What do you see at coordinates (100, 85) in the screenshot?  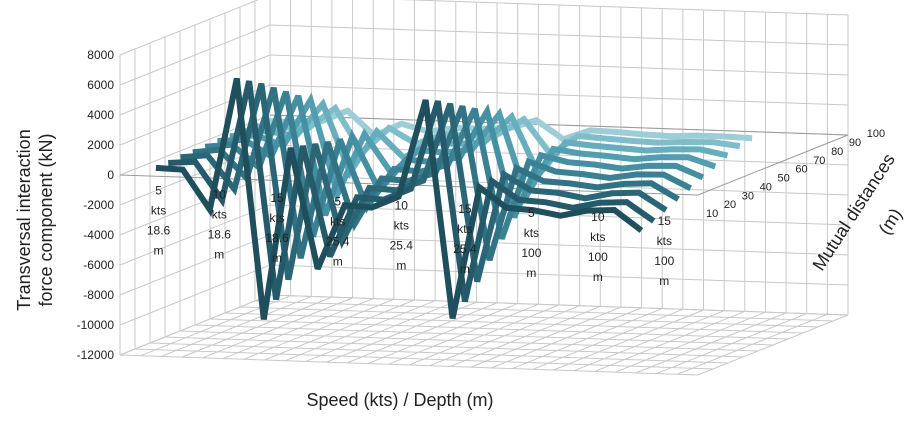 I see `y-tick-label: 6000` at bounding box center [100, 85].